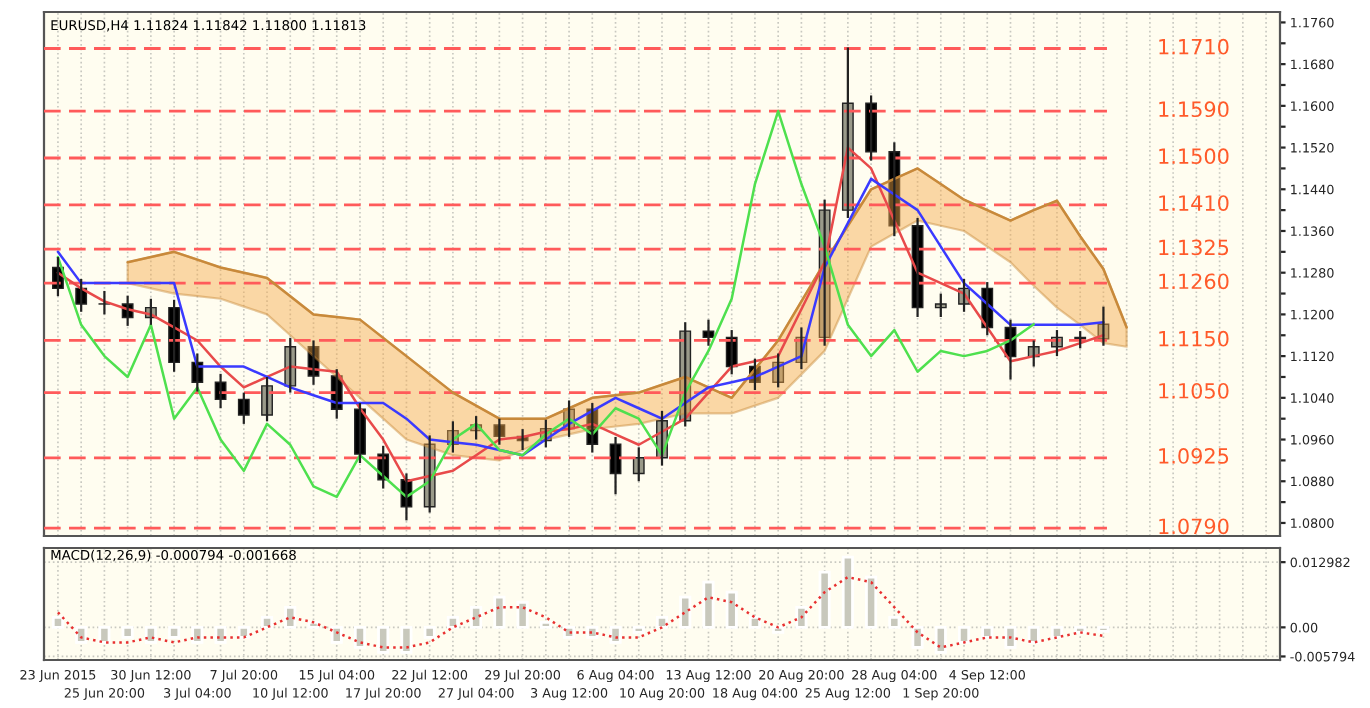  I want to click on ref-line-label: 1.1710, so click(1194, 46).